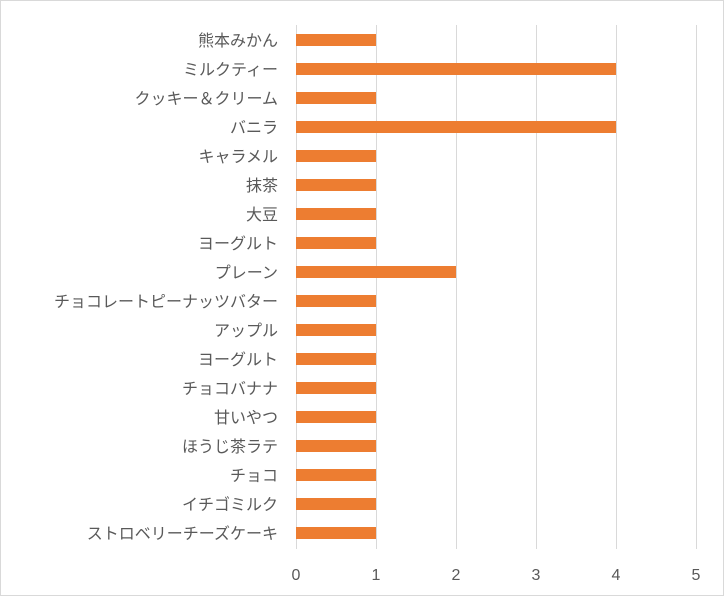 Image resolution: width=724 pixels, height=597 pixels. Describe the element at coordinates (456, 575) in the screenshot. I see `x-tick-label: 2` at that location.